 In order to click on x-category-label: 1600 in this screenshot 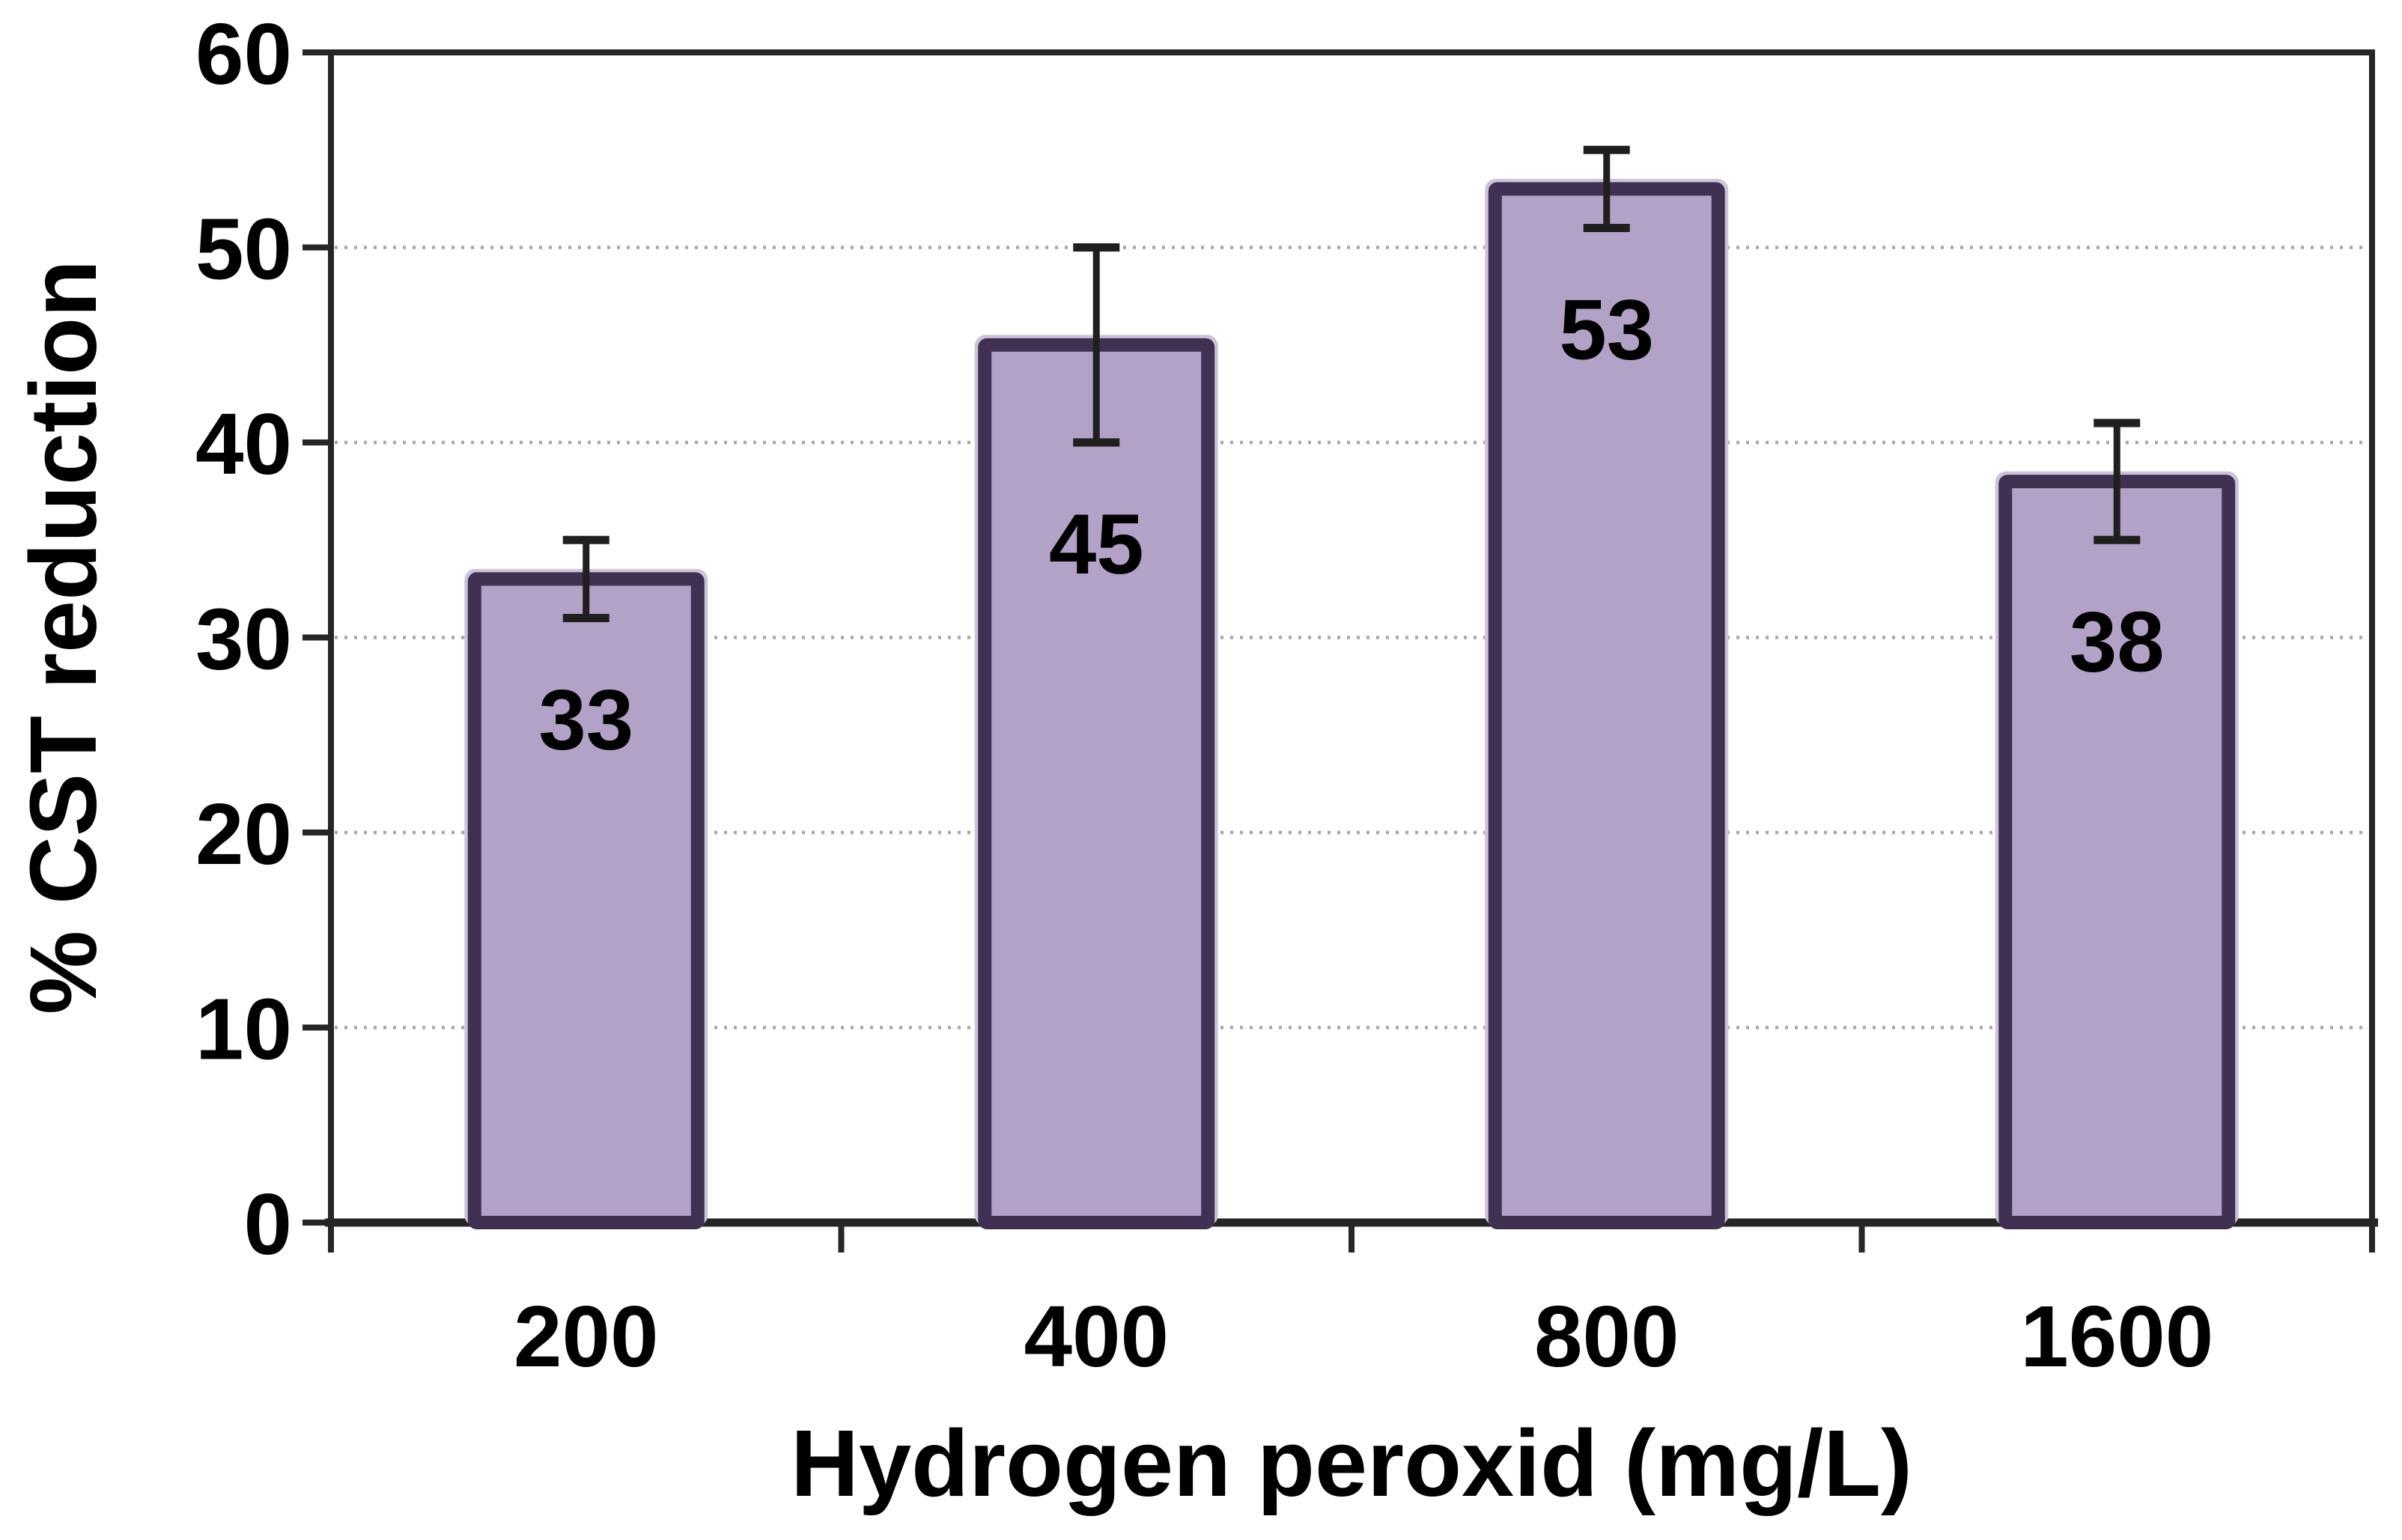, I will do `click(2116, 1336)`.